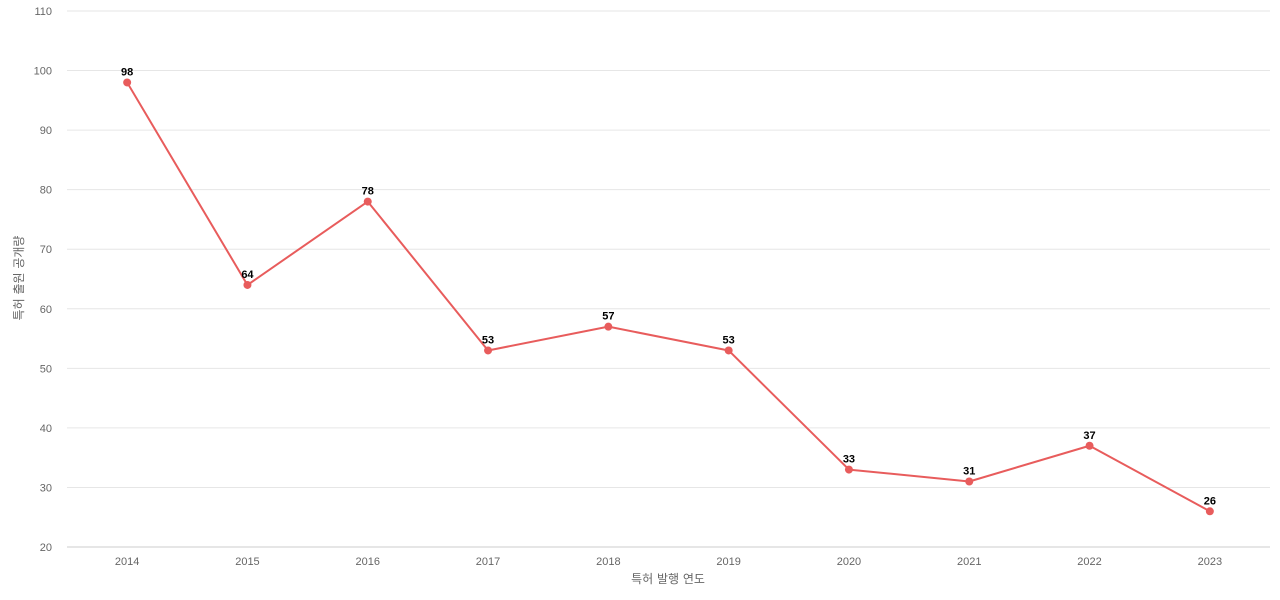 The height and width of the screenshot is (600, 1280). I want to click on y-tick-label: 80, so click(46, 191).